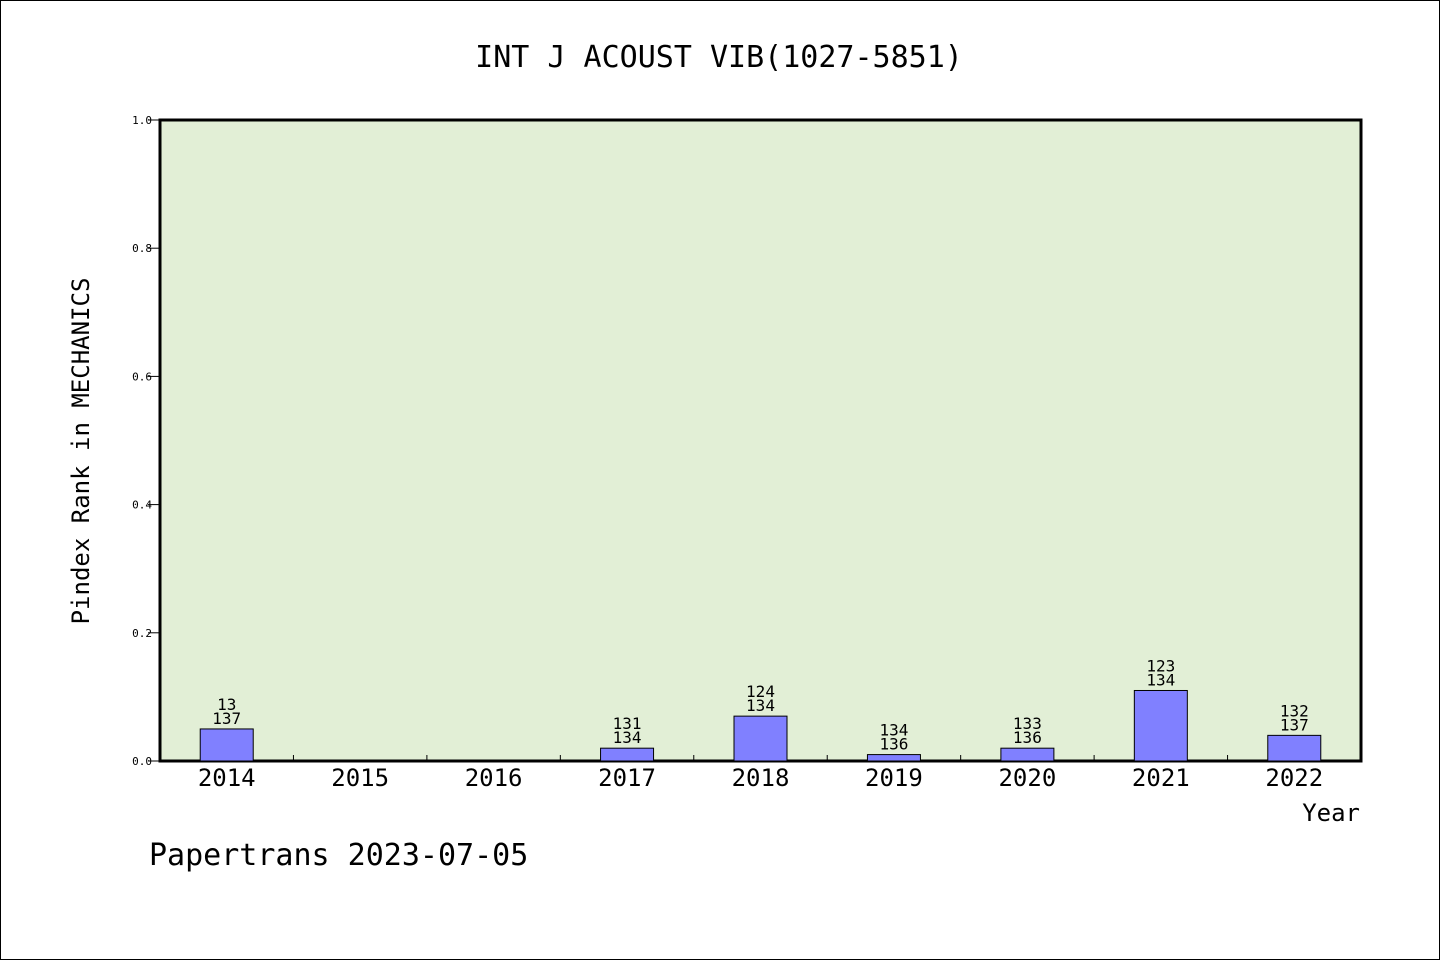 Image resolution: width=1440 pixels, height=964 pixels. What do you see at coordinates (1294, 778) in the screenshot?
I see `x-tick-label: 2022` at bounding box center [1294, 778].